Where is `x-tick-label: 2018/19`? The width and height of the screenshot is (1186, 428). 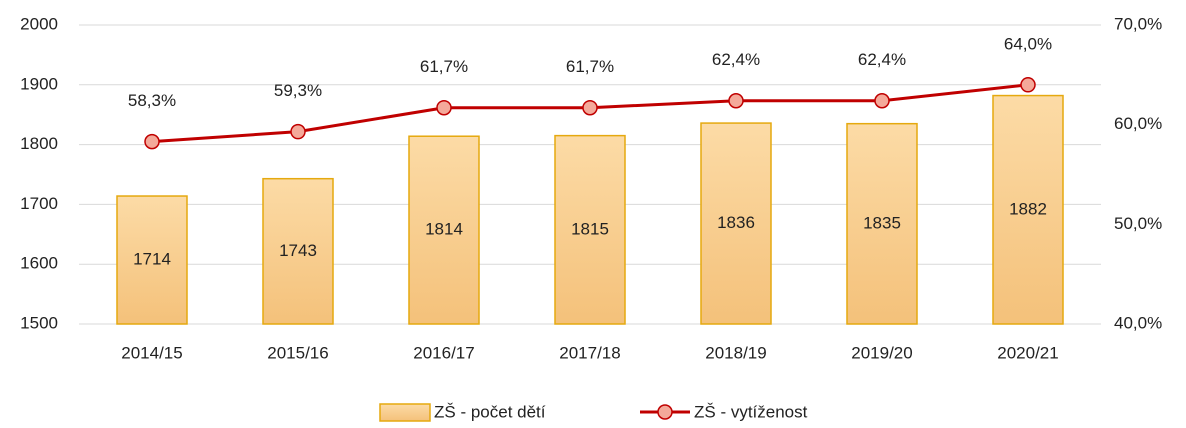 x-tick-label: 2018/19 is located at coordinates (735, 352).